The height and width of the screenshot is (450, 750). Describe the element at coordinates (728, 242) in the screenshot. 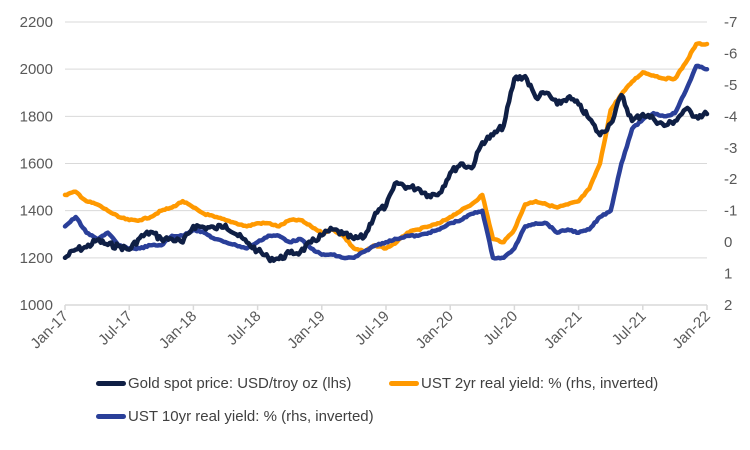

I see `right-y-tick-label: 0` at that location.